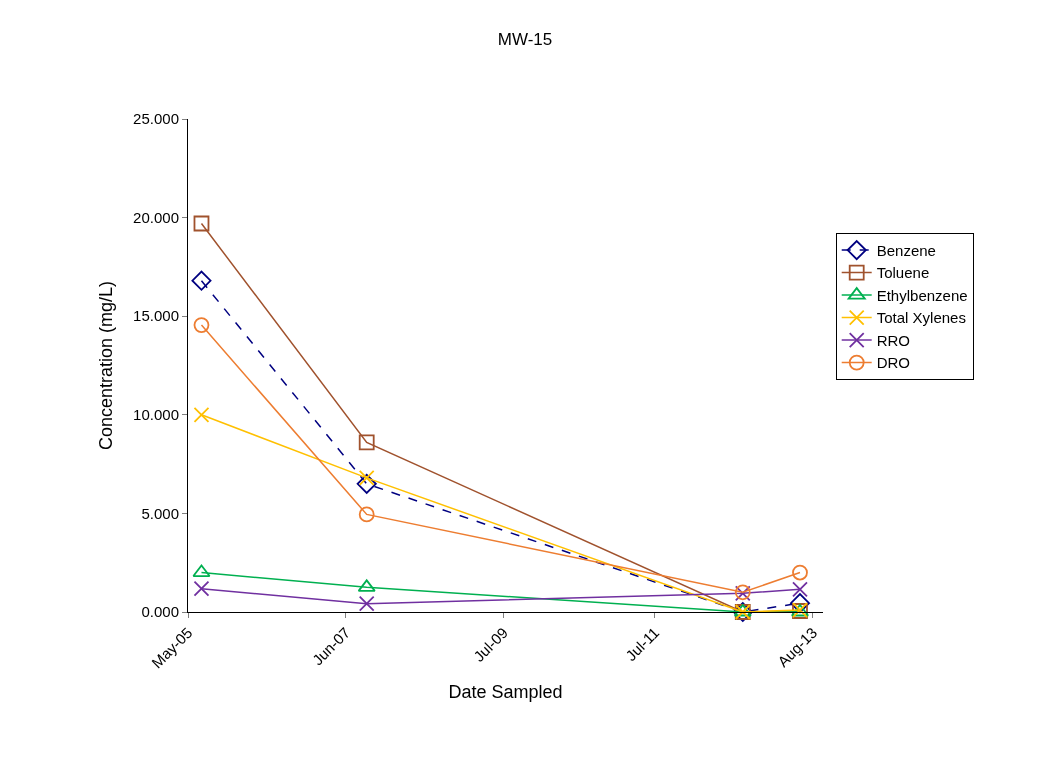 The height and width of the screenshot is (771, 1050). Describe the element at coordinates (156, 415) in the screenshot. I see `y-tick-label: 10.000` at that location.